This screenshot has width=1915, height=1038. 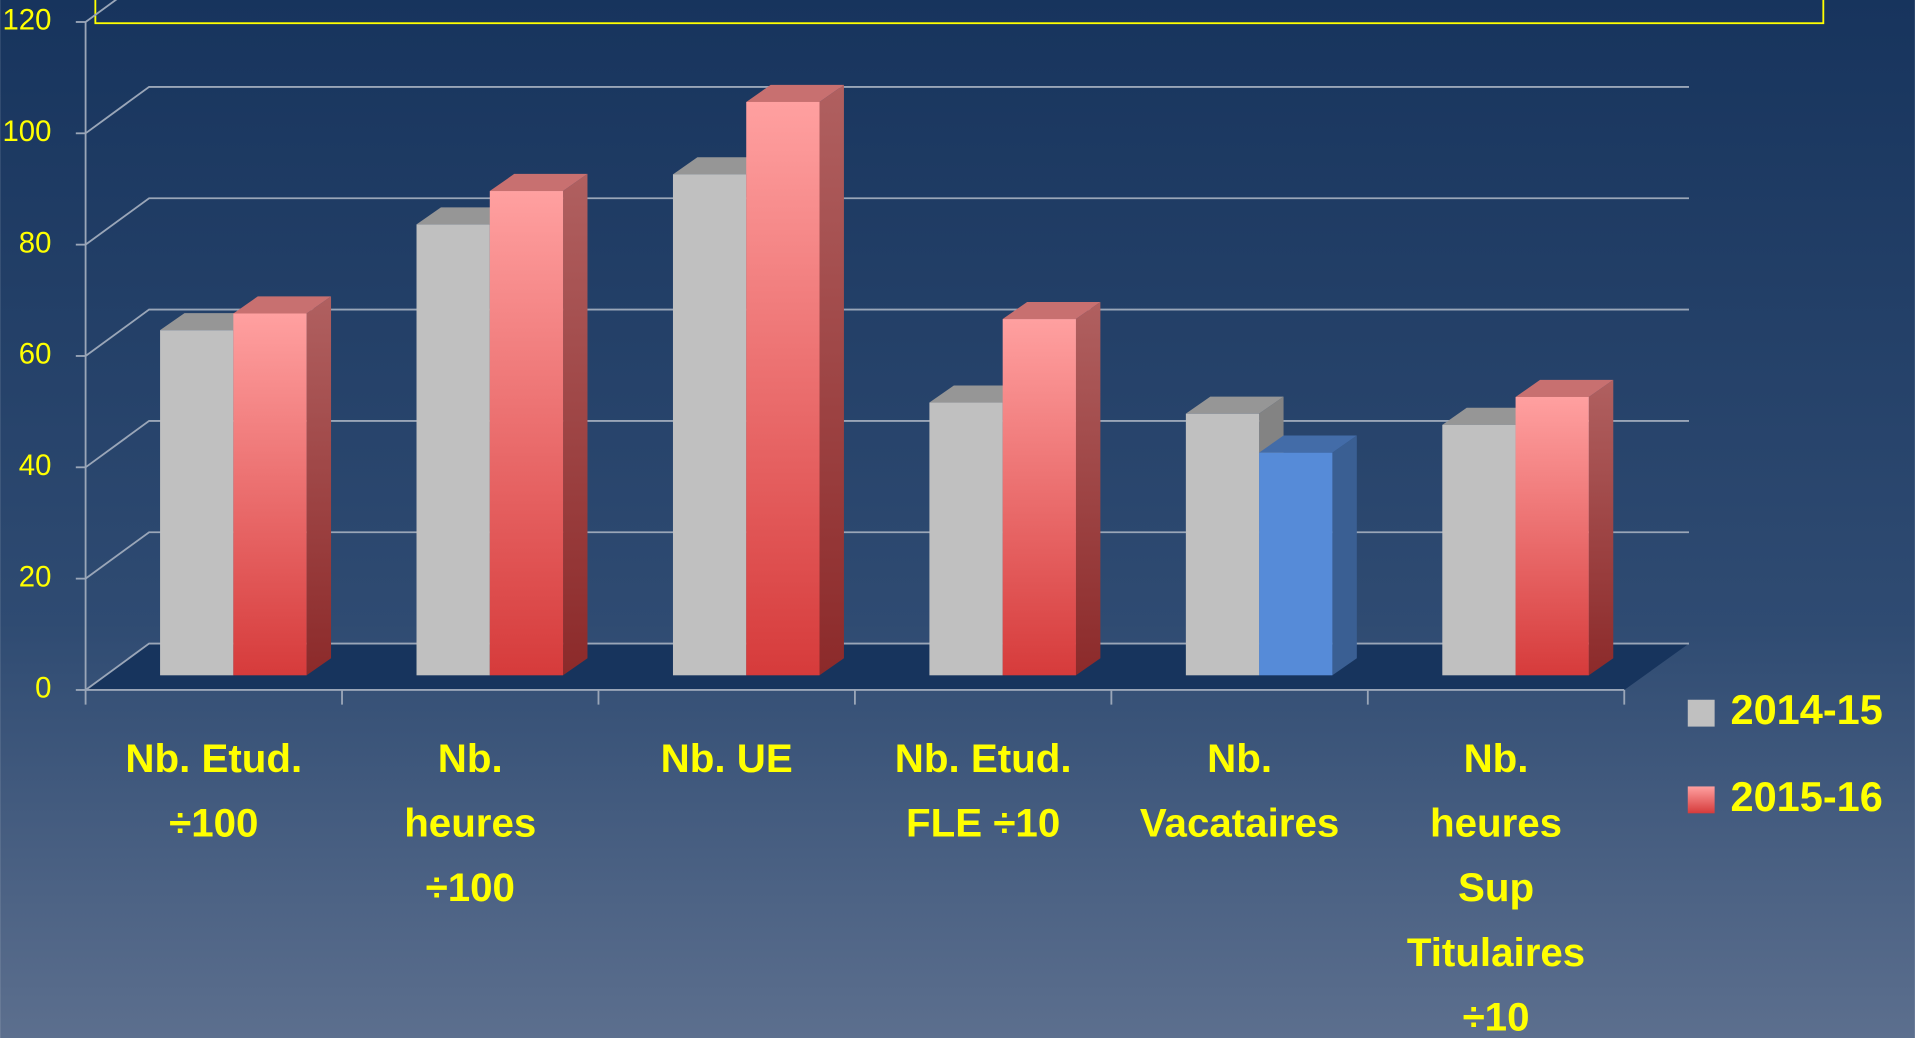 I want to click on y-tick-label: 0, so click(x=43, y=688).